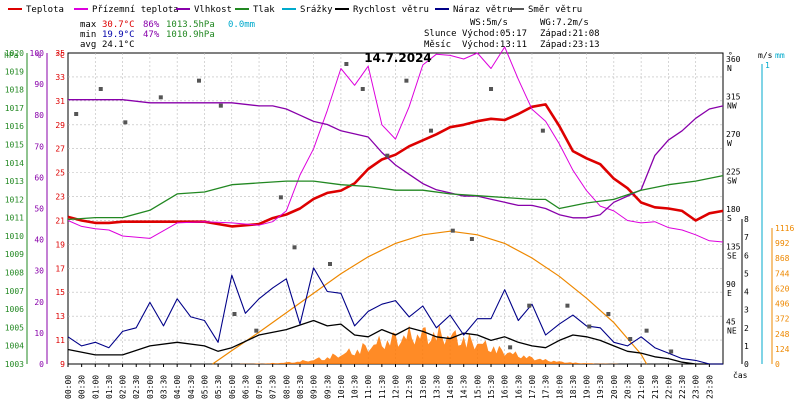  Describe the element at coordinates (555, 10) in the screenshot. I see `legend-label-winddir: Směr větru` at that location.